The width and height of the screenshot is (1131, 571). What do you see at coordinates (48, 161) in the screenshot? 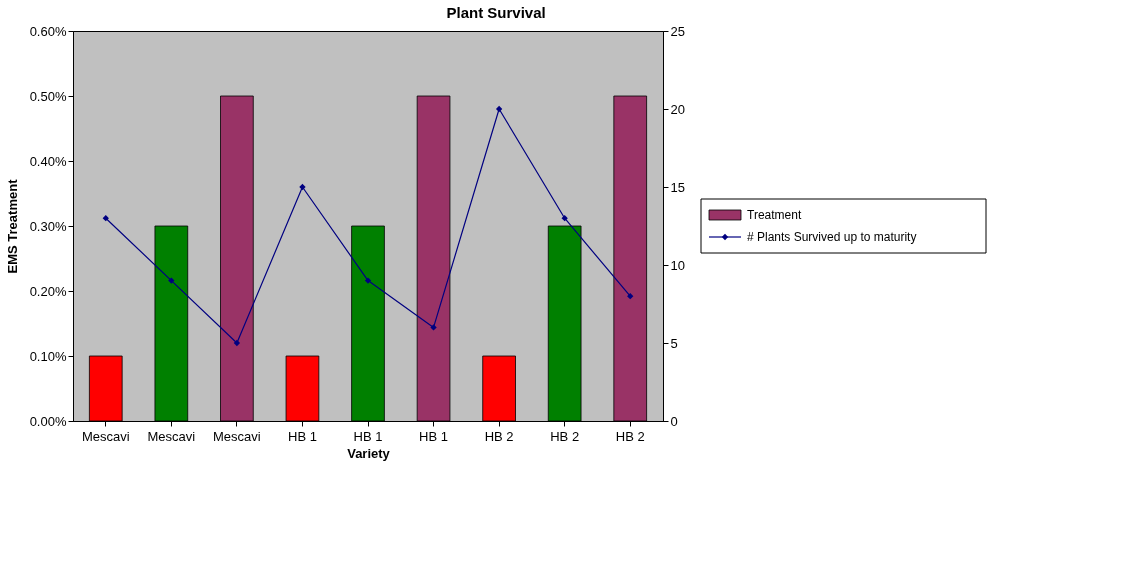
I see `y-tick-label: 0.40%` at bounding box center [48, 161].